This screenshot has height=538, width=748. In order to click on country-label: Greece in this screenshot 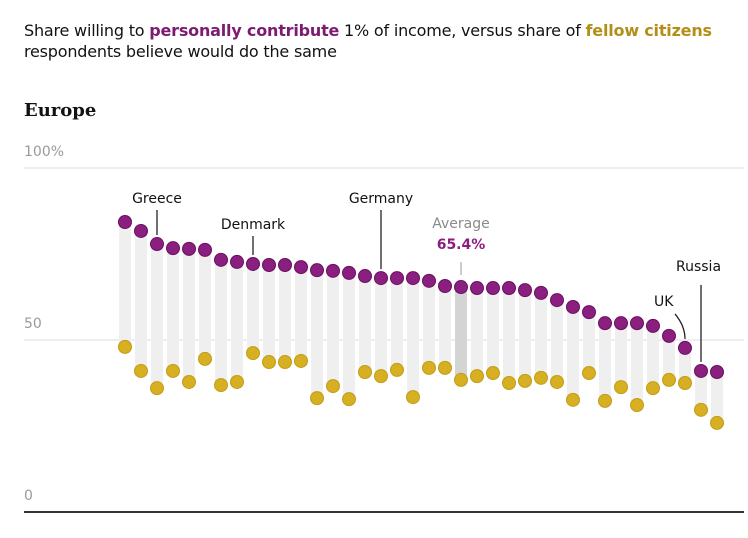, I will do `click(157, 199)`.